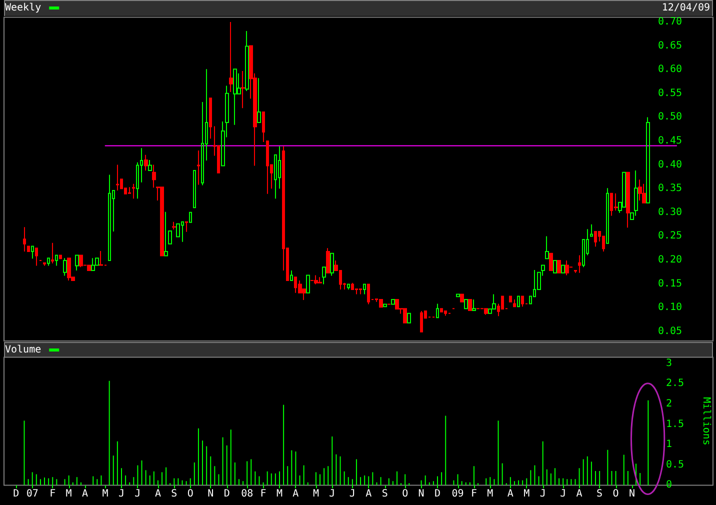 This screenshot has width=716, height=505. What do you see at coordinates (670, 46) in the screenshot?
I see `y-tick-label: 0.65` at bounding box center [670, 46].